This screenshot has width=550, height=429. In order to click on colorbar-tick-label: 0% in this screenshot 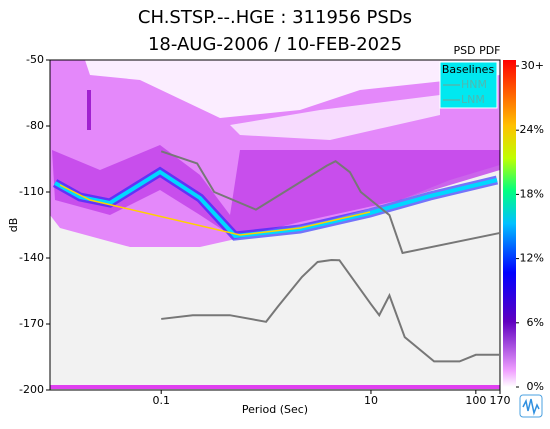, I will do `click(535, 386)`.